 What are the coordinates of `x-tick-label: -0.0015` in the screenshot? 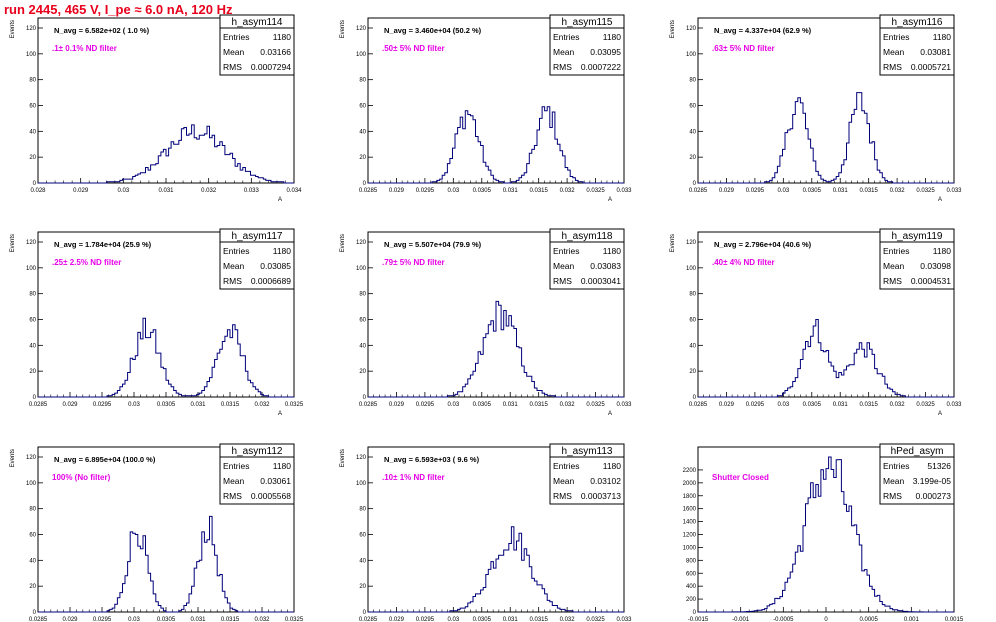 It's located at (698, 619).